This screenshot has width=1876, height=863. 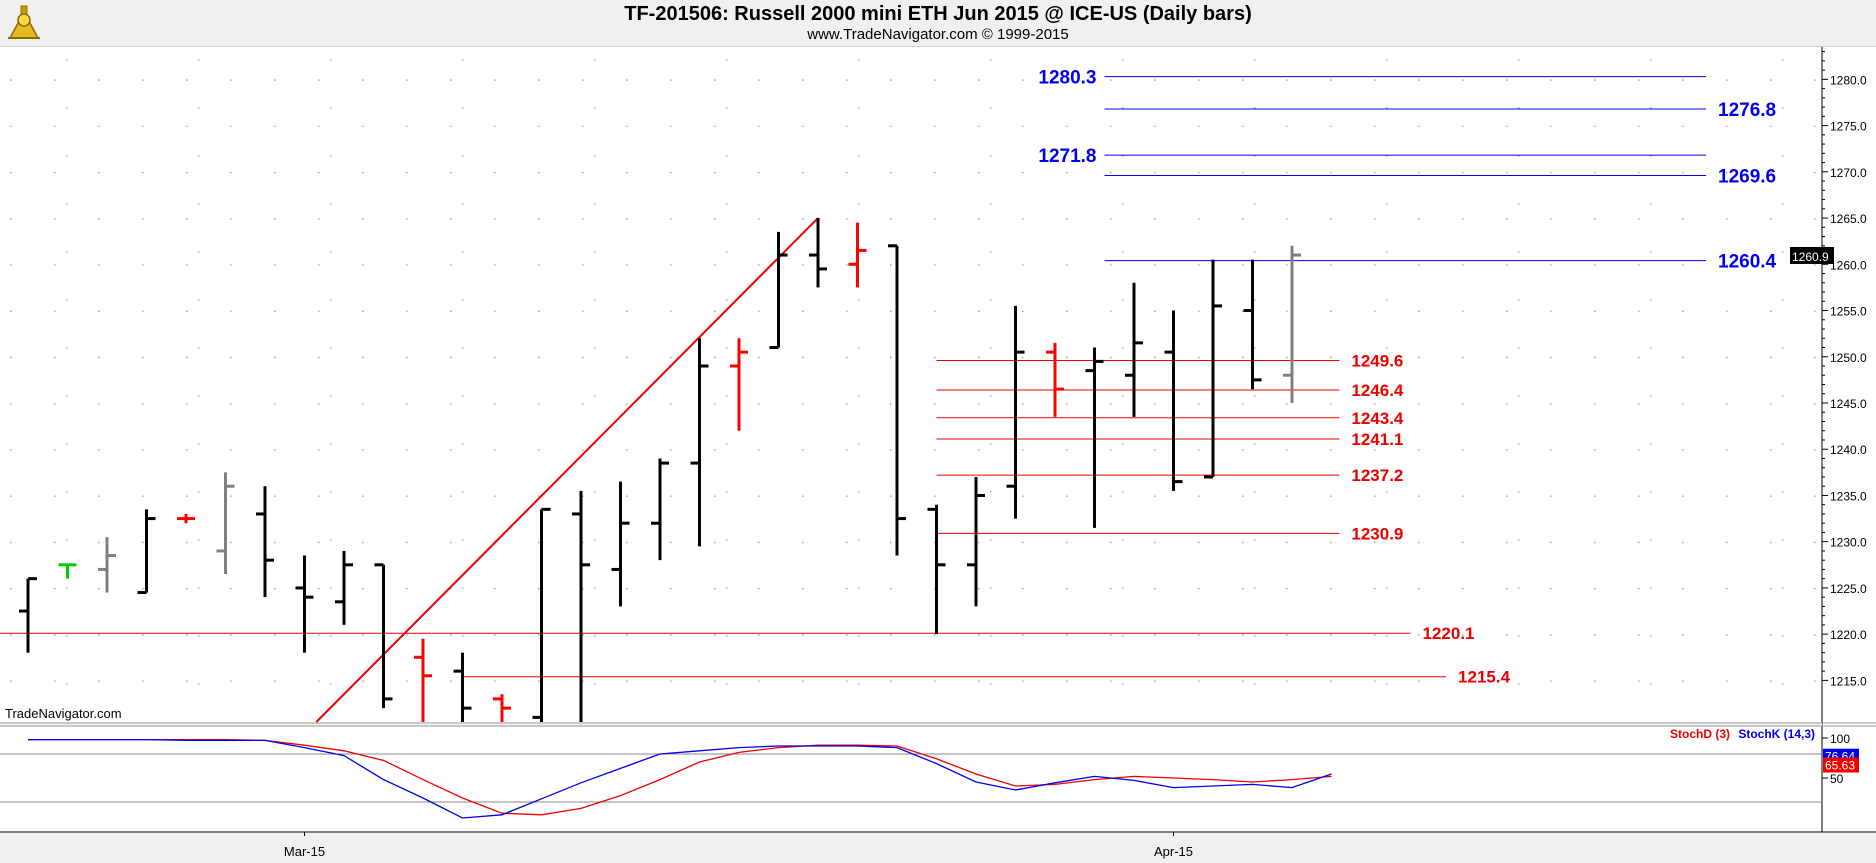 What do you see at coordinates (680, 778) in the screenshot?
I see `stoch-line` at bounding box center [680, 778].